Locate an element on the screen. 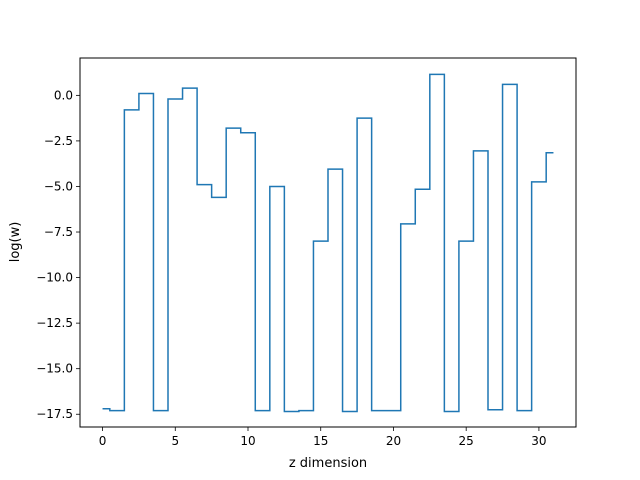 The height and width of the screenshot is (480, 640). x-tick-label: 30 is located at coordinates (538, 441).